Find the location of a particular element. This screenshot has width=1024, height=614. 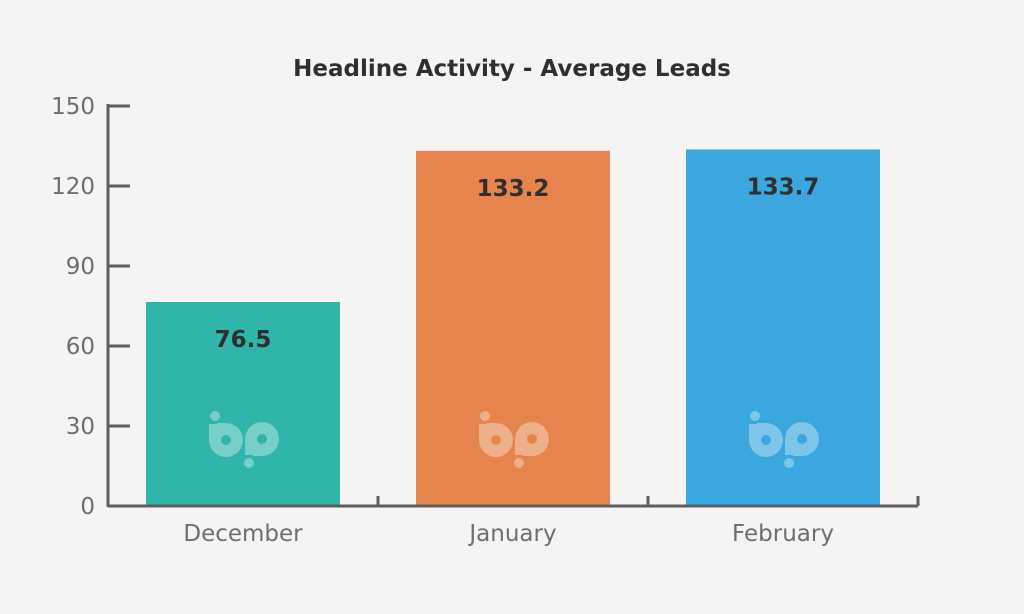

x-tick-label-january: January is located at coordinates (511, 534).